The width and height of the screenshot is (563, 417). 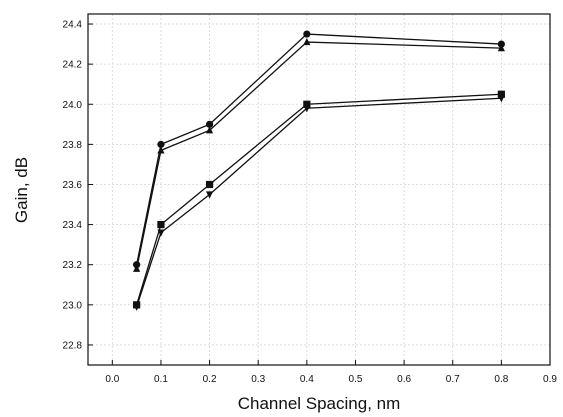 What do you see at coordinates (258, 379) in the screenshot?
I see `x-tick-label: 0.3` at bounding box center [258, 379].